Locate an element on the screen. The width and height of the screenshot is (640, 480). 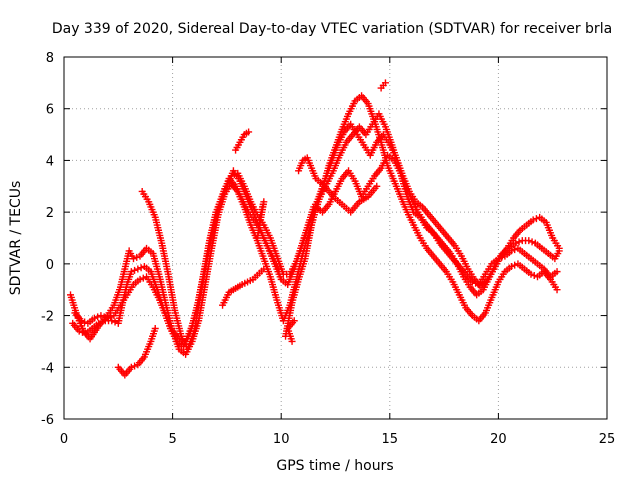
y-tick-label: -2 is located at coordinates (47, 317).